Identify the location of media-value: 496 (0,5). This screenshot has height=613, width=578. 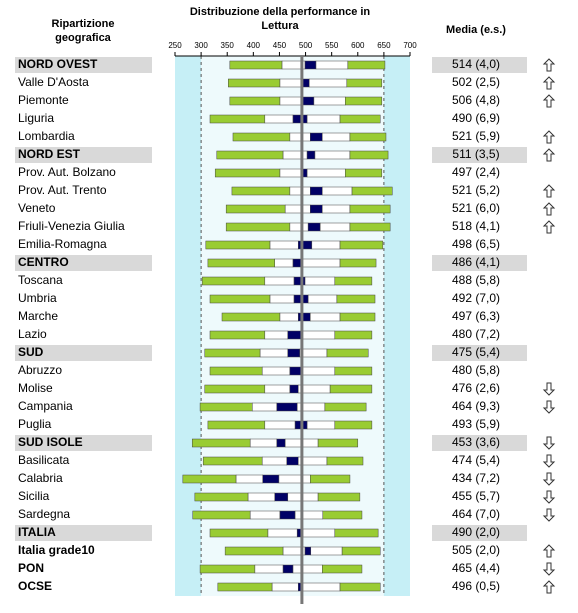
(476, 586).